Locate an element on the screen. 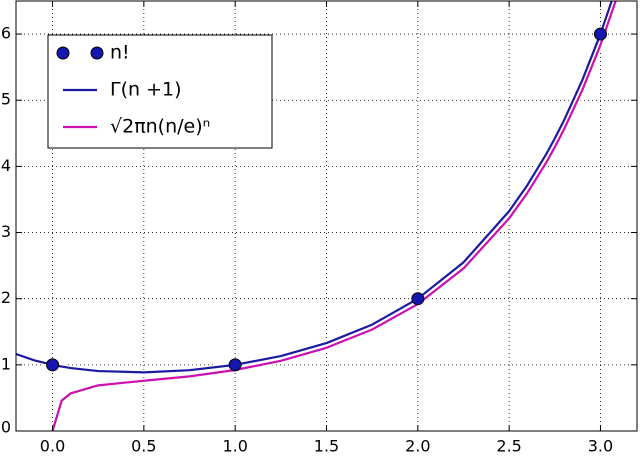 Image resolution: width=640 pixels, height=463 pixels. legend-label: √2πn(n/e)ⁿ is located at coordinates (160, 127).